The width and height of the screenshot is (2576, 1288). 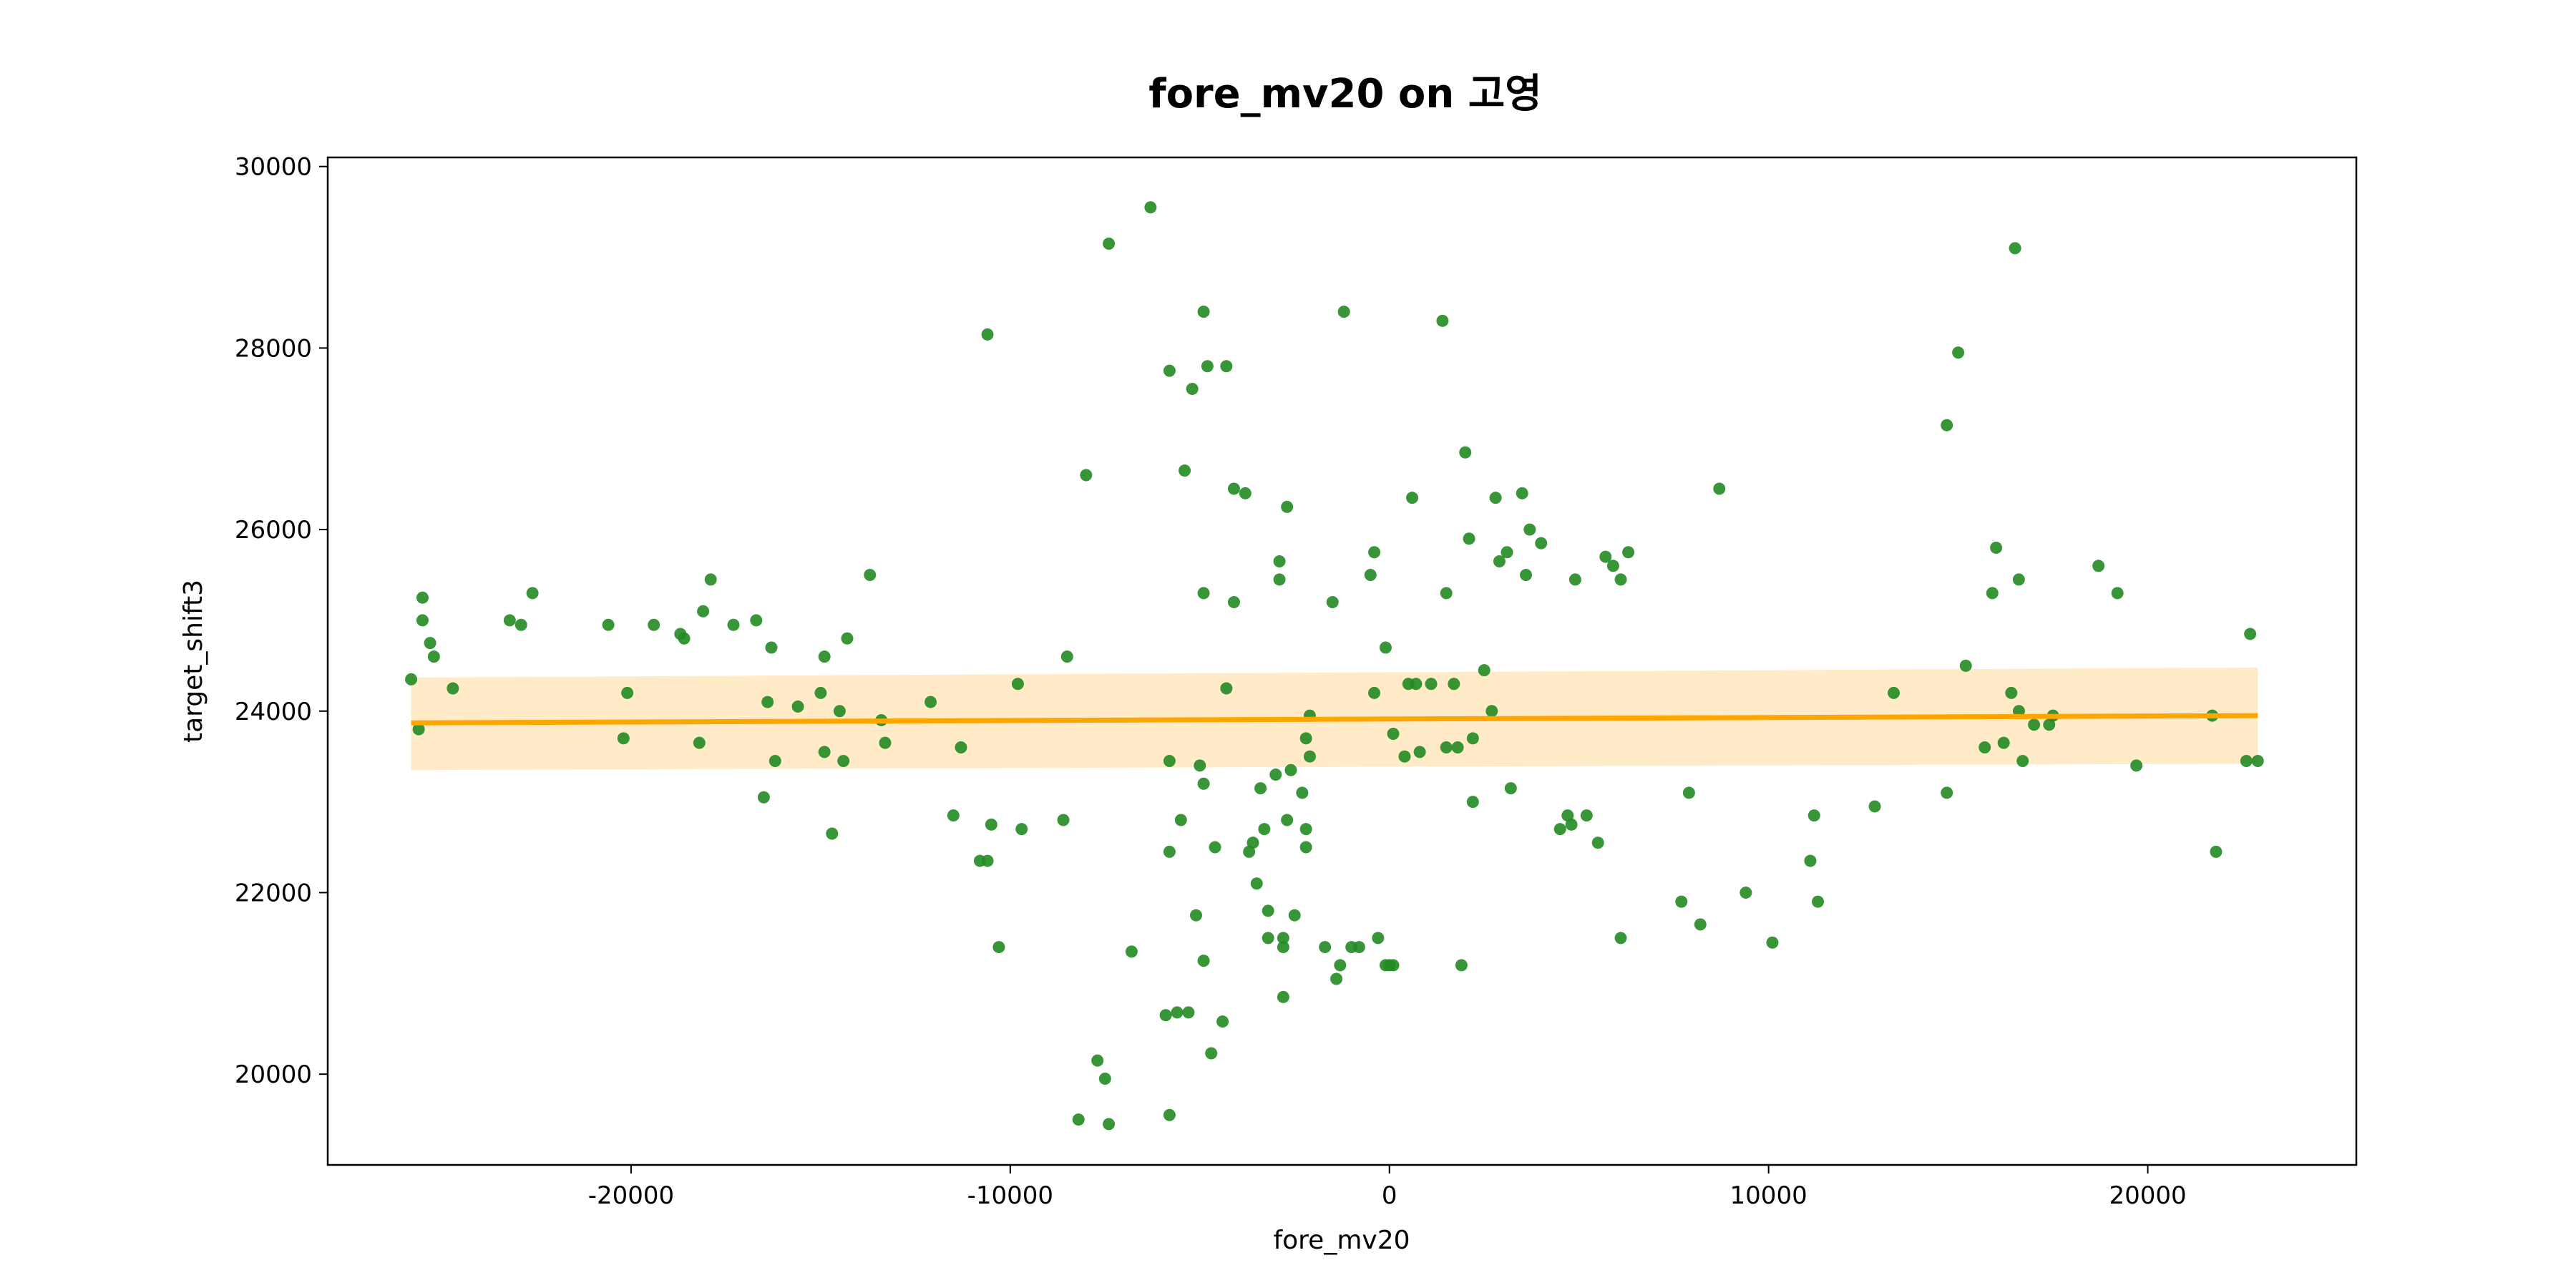 I want to click on y-tick-label: 24000, so click(x=273, y=712).